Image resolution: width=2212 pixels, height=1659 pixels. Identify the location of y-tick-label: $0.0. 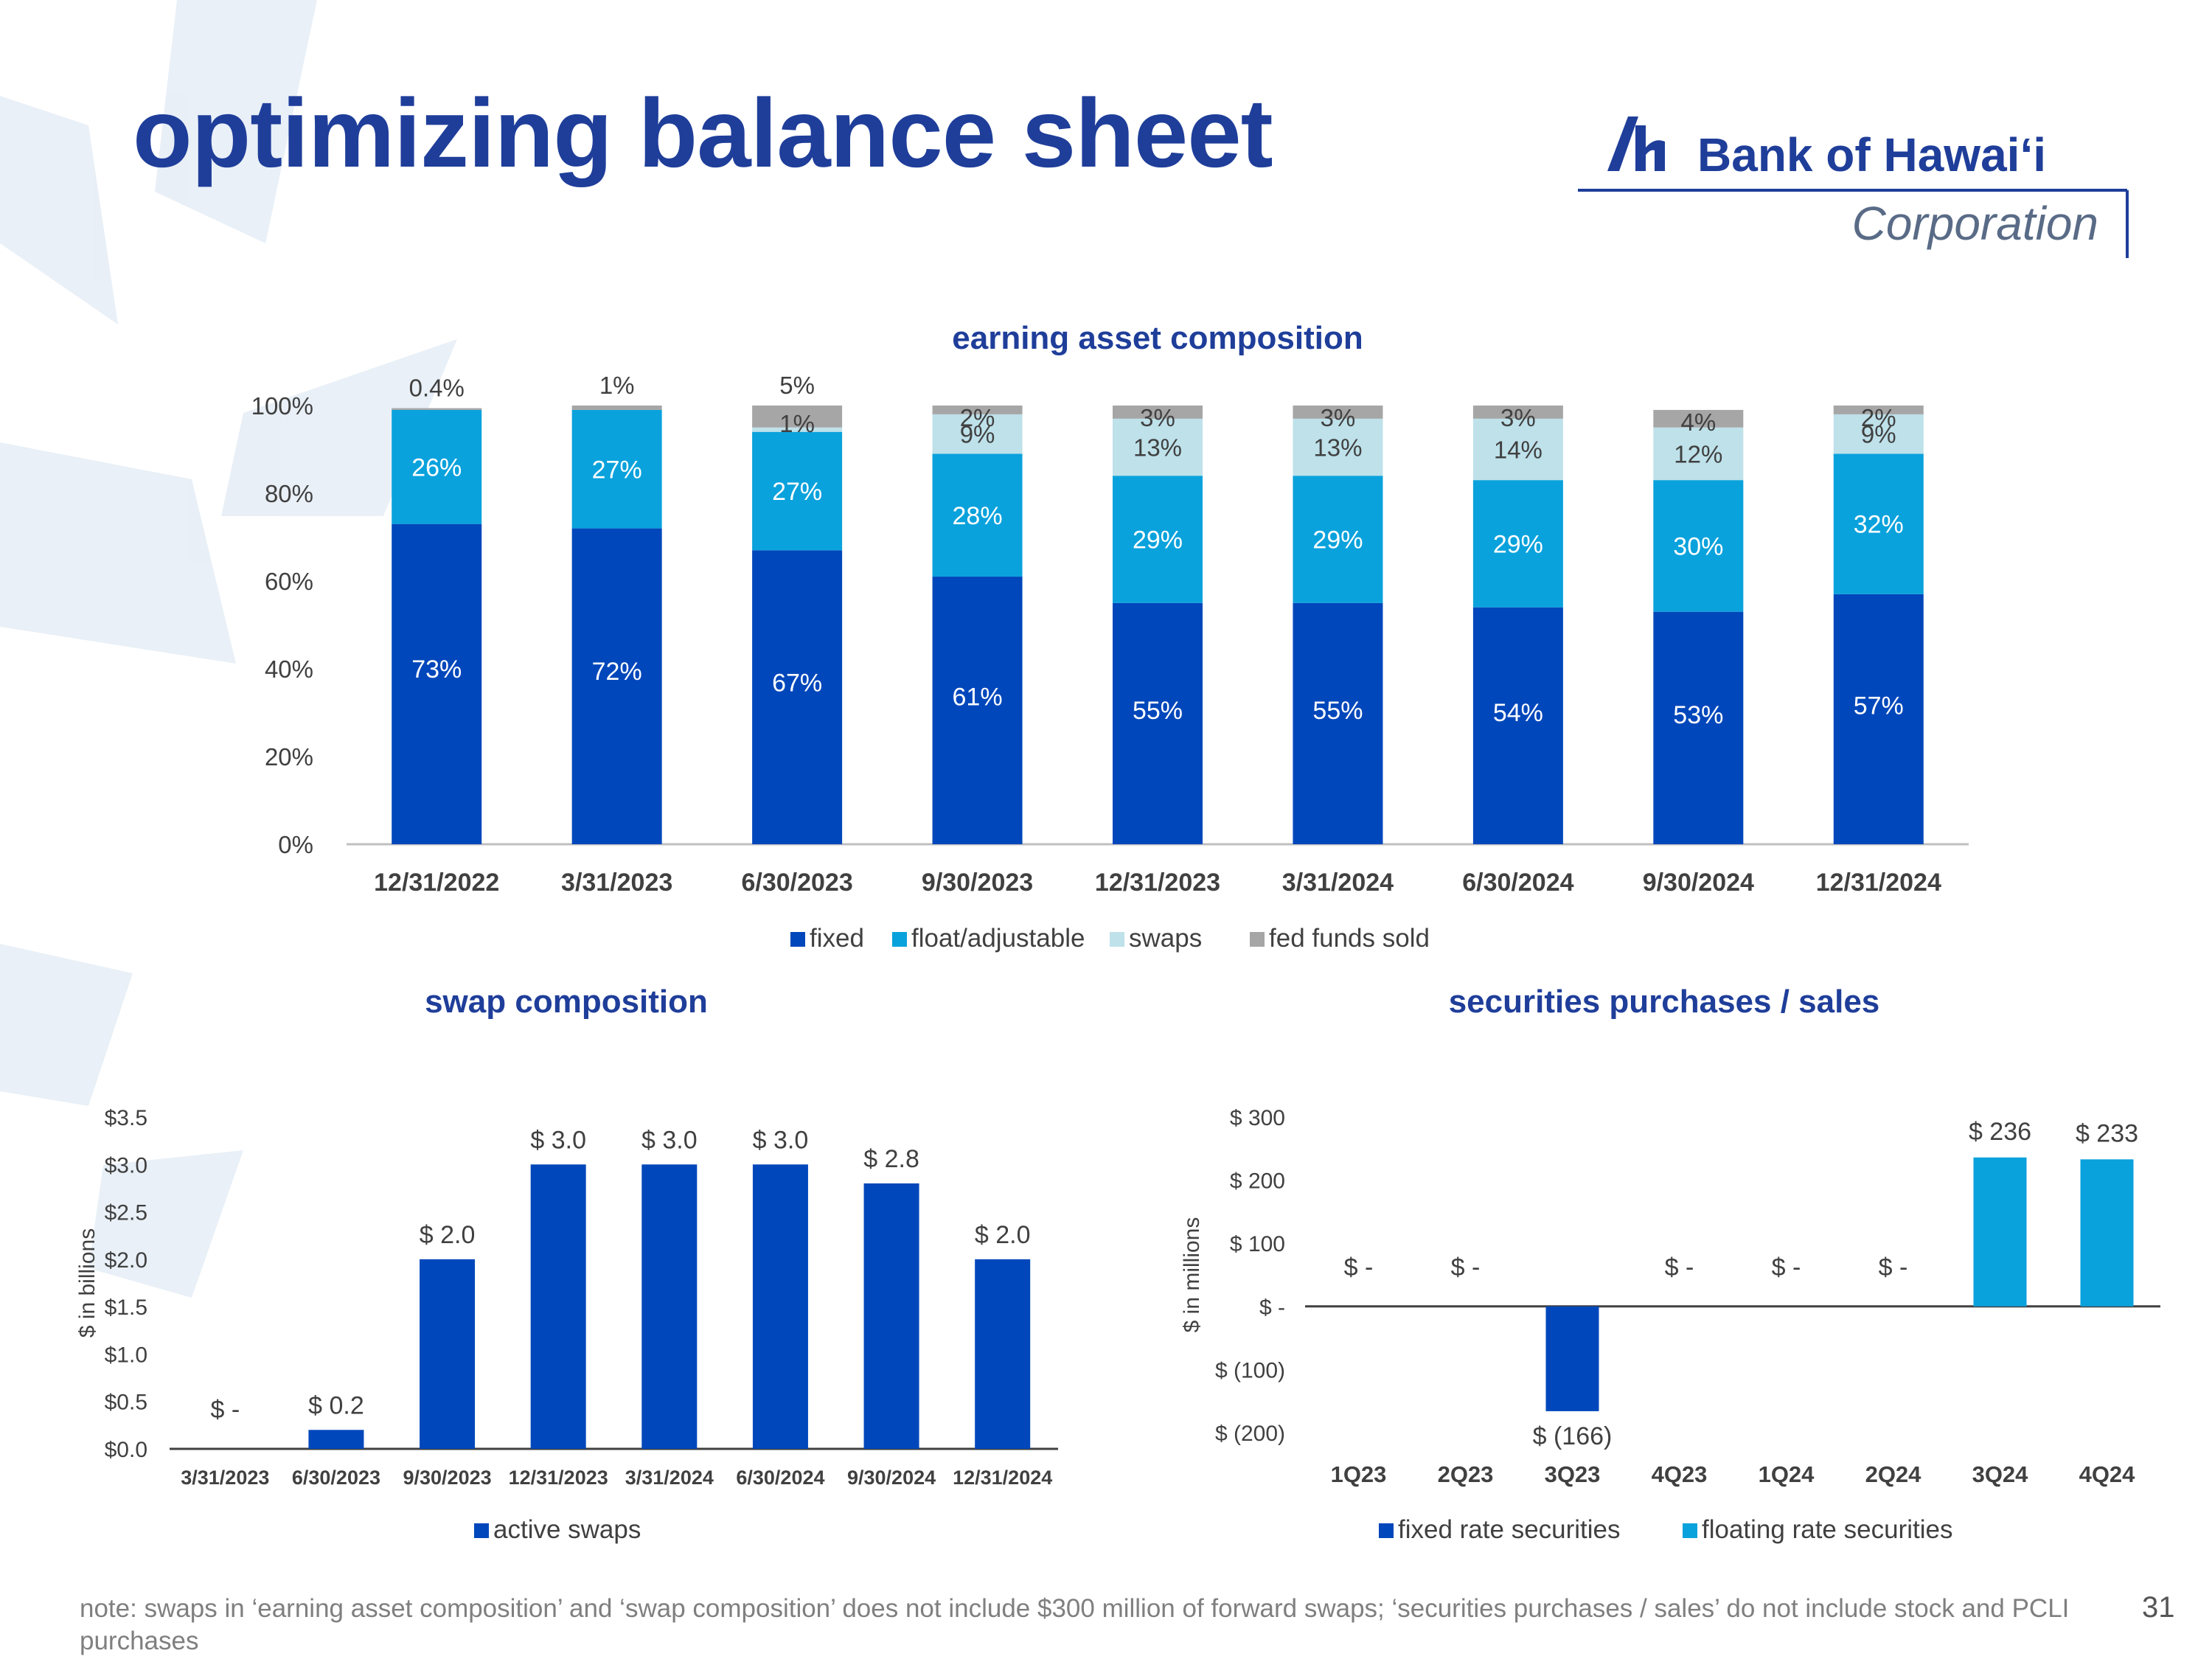
(126, 1450).